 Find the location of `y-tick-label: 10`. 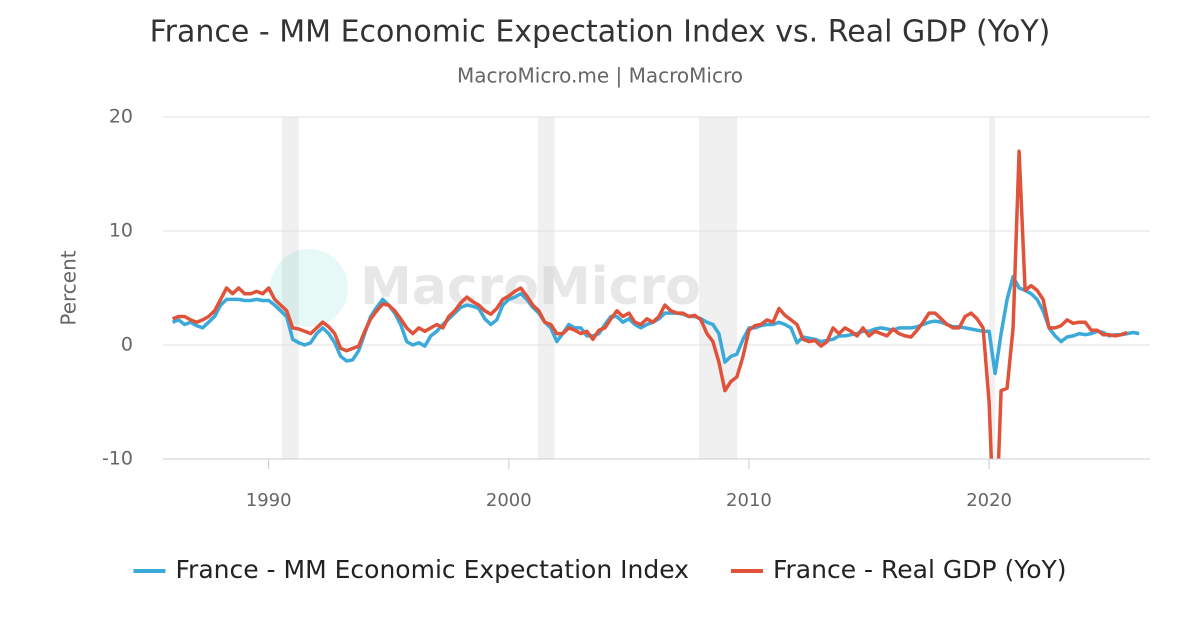

y-tick-label: 10 is located at coordinates (121, 231).